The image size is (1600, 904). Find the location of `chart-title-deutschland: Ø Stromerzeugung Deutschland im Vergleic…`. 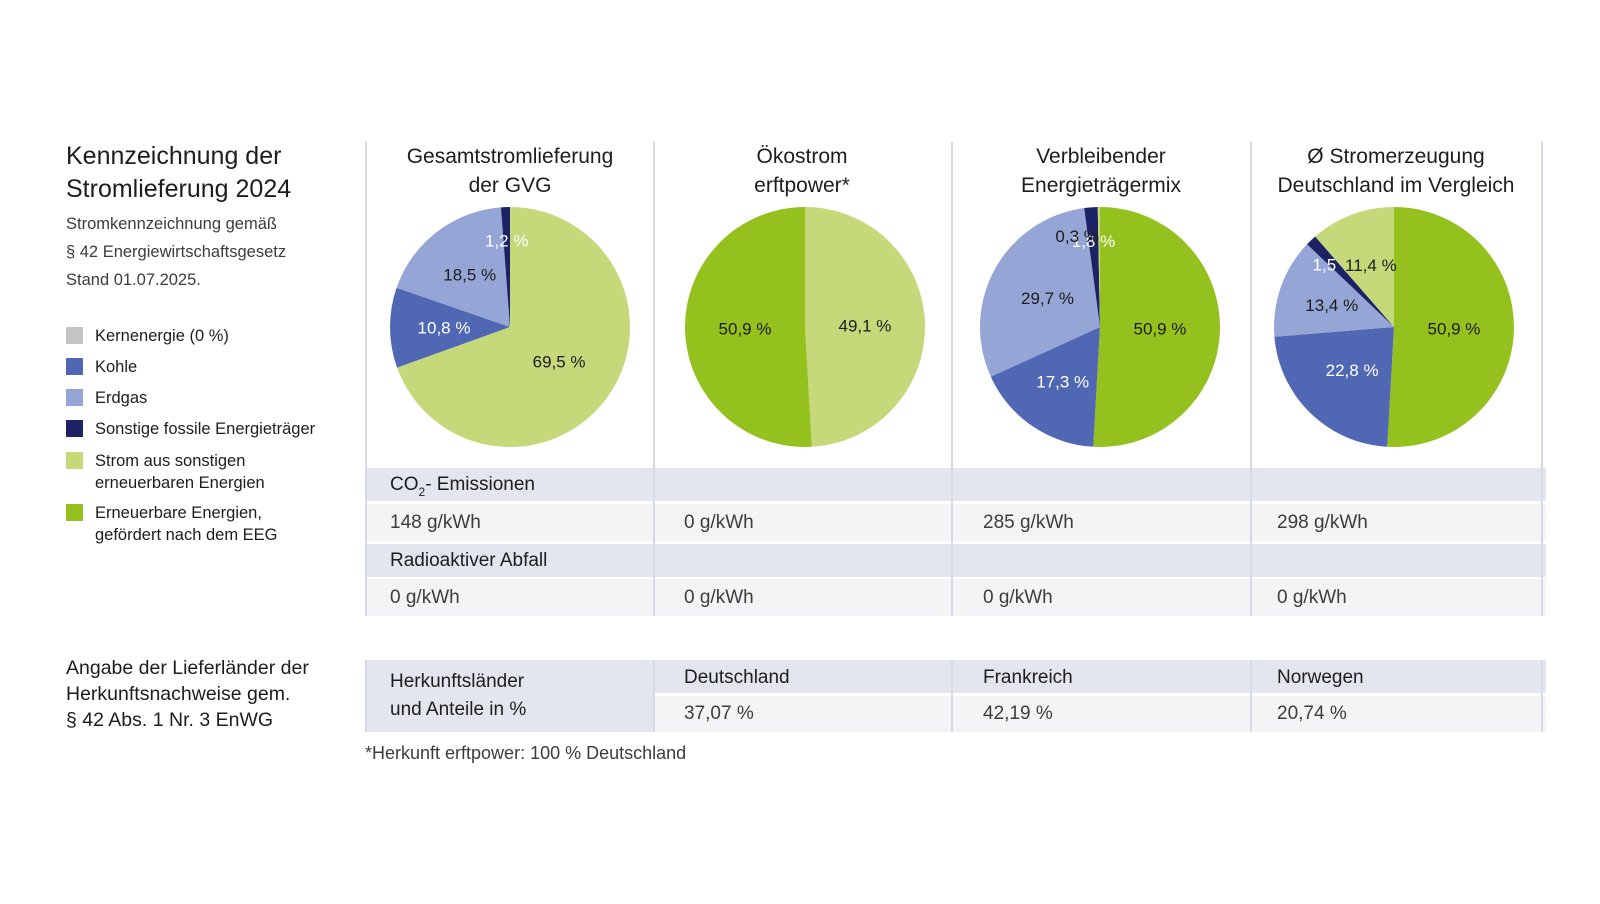

chart-title-deutschland: Ø Stromerzeugung Deutschland im Vergleic… is located at coordinates (1396, 171).